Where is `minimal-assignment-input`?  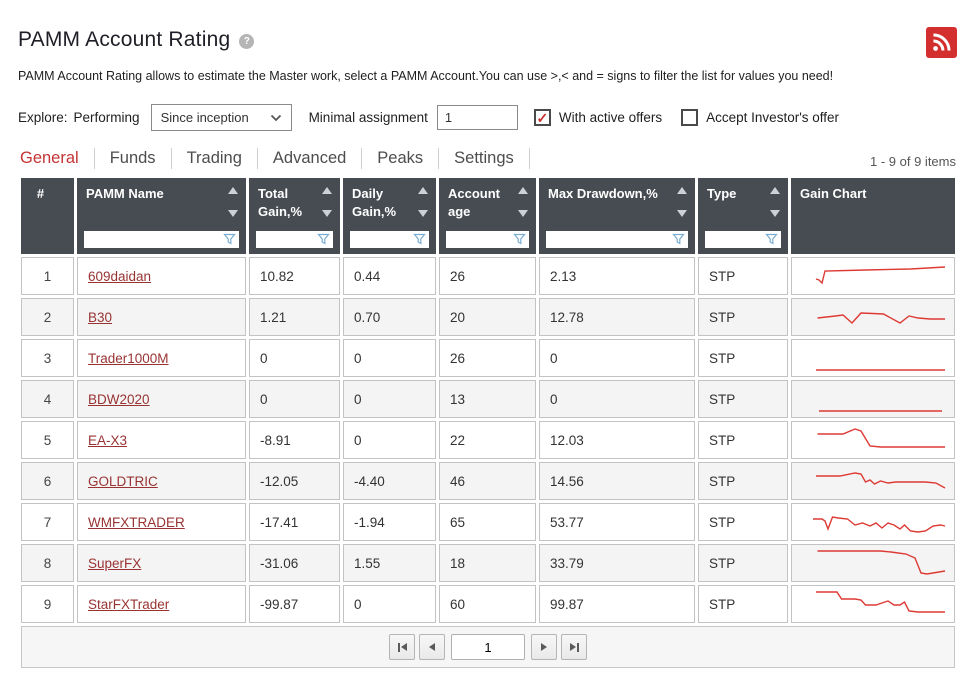
minimal-assignment-input is located at coordinates (477, 117).